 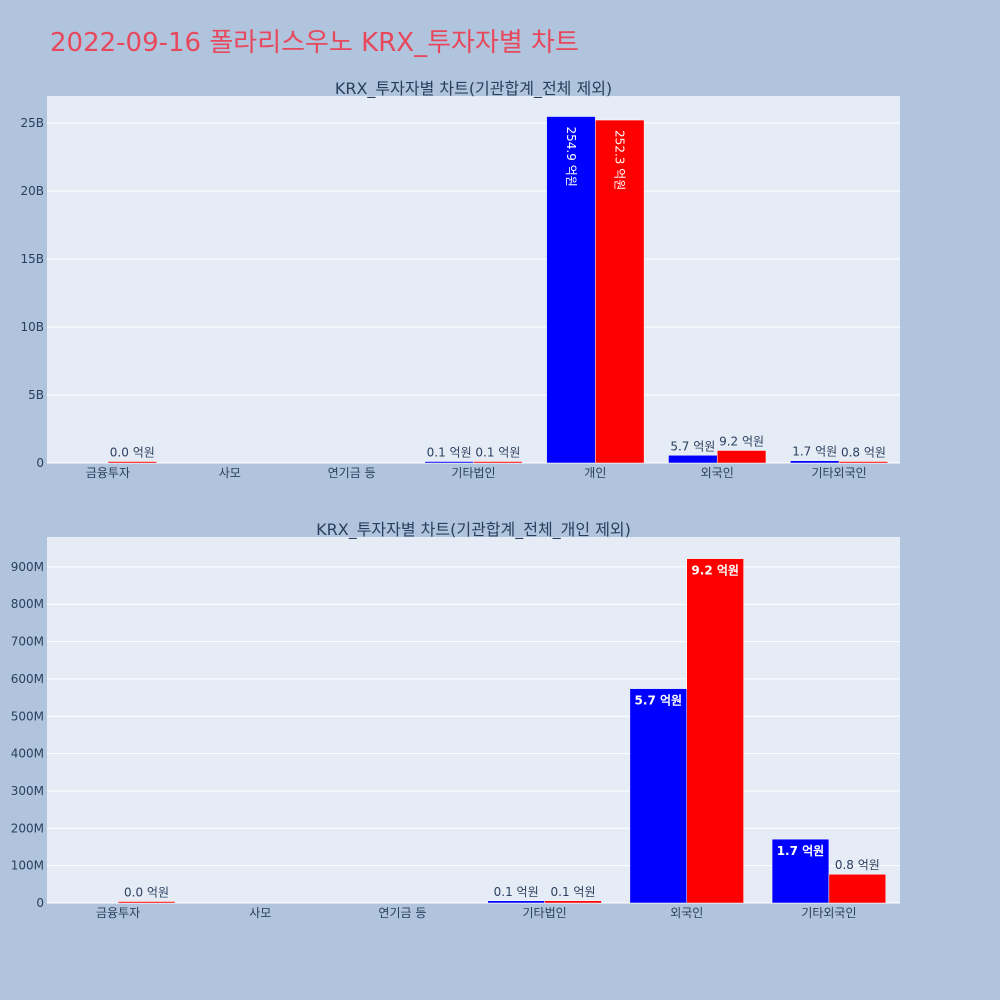 I want to click on y-tick-label: 5B, so click(x=36, y=395).